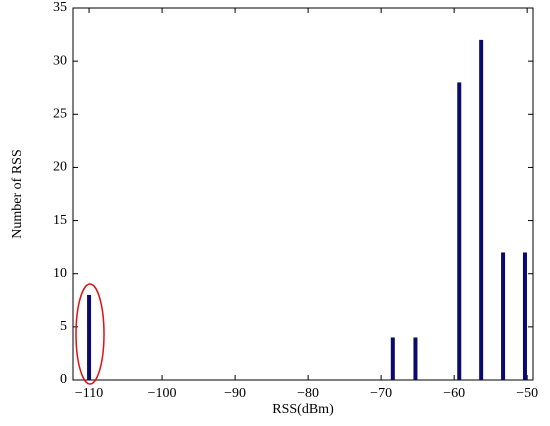  I want to click on highlight-ellipse, so click(90, 334).